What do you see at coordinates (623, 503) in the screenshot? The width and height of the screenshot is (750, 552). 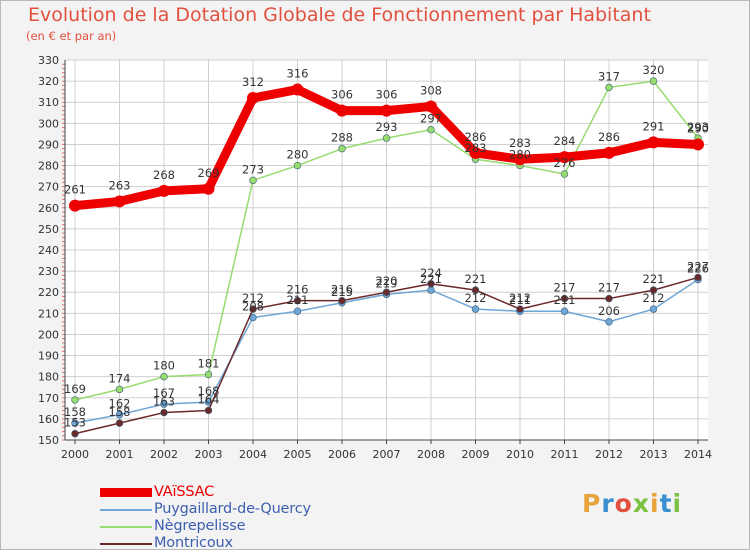 I see `logo-letter: o` at bounding box center [623, 503].